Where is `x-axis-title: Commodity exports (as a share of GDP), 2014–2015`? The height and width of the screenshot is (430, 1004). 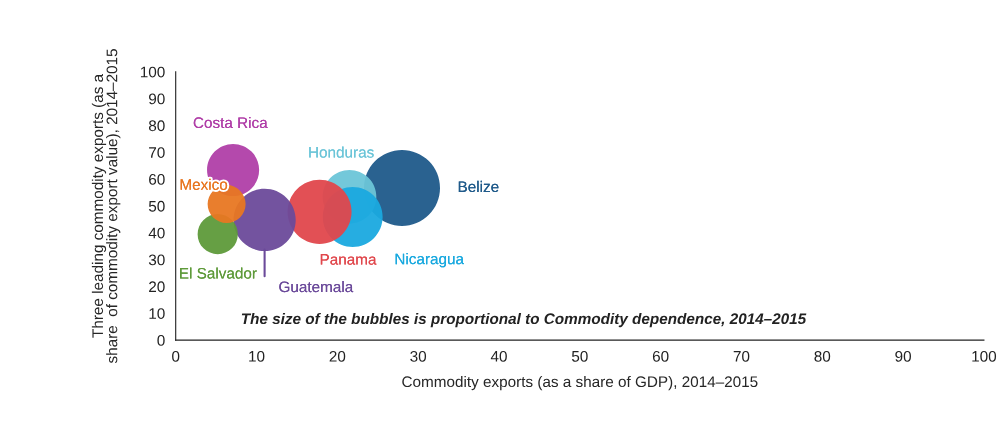 x-axis-title: Commodity exports (as a share of GDP), 2014–2015 is located at coordinates (580, 383).